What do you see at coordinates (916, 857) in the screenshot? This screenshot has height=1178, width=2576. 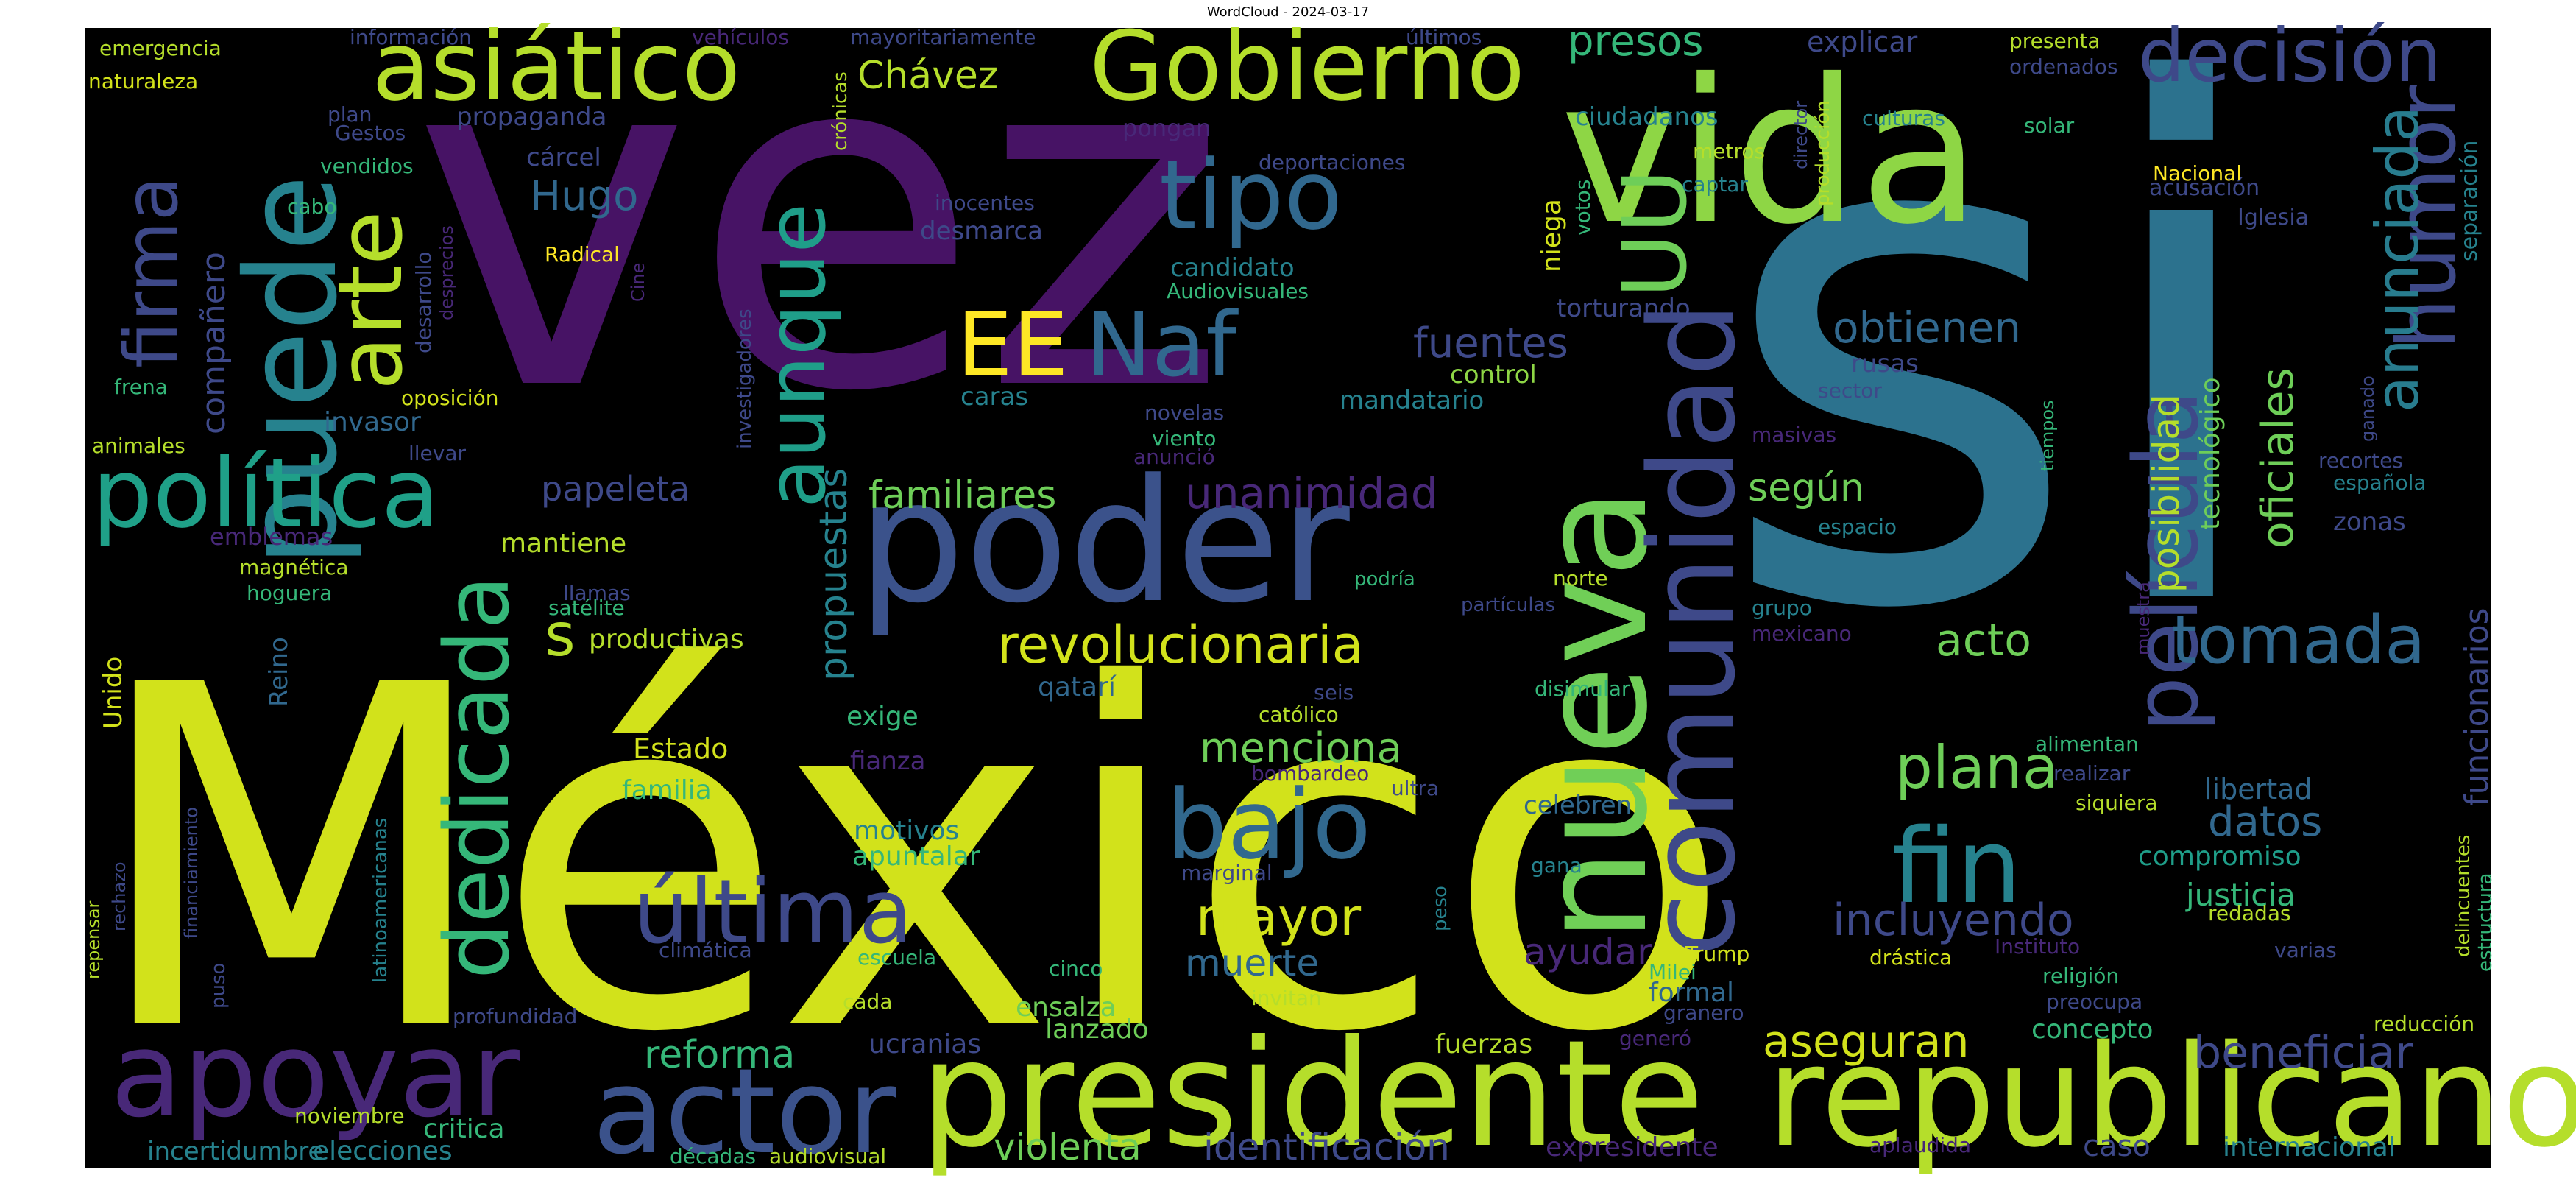 I see `word-69: apuntalar` at bounding box center [916, 857].